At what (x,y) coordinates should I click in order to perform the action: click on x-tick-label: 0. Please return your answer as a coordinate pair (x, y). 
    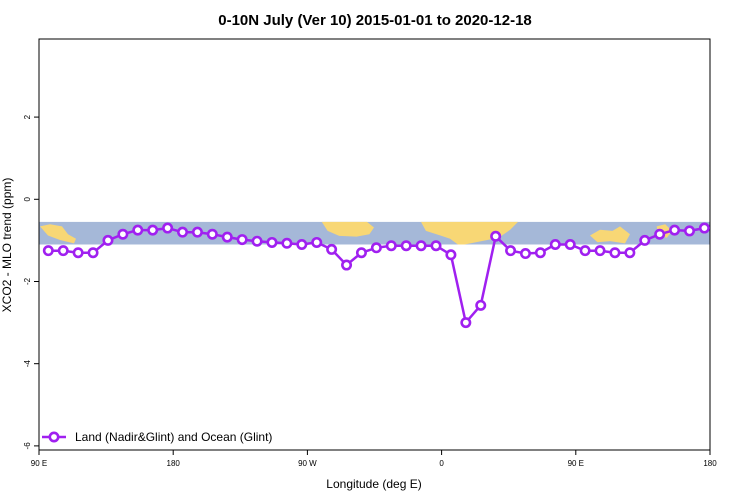
    Looking at the image, I should click on (441, 463).